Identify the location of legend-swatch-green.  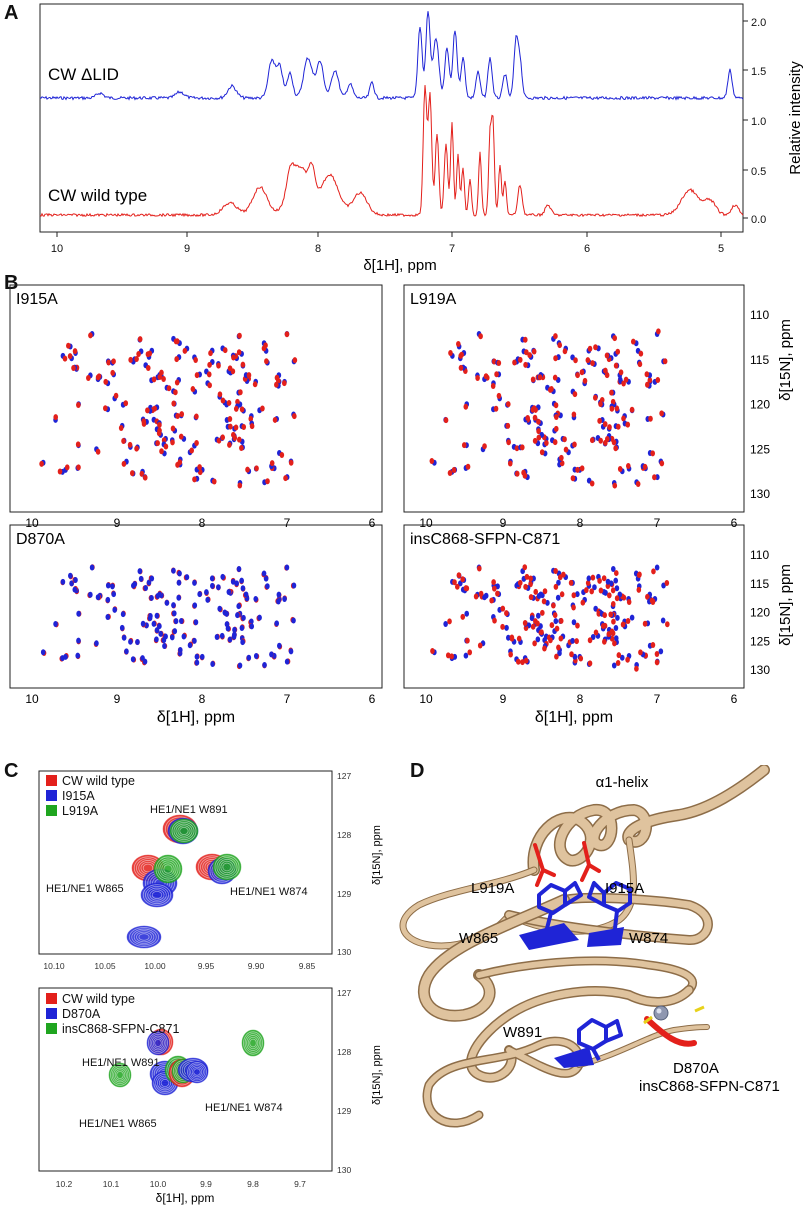
(51, 1028).